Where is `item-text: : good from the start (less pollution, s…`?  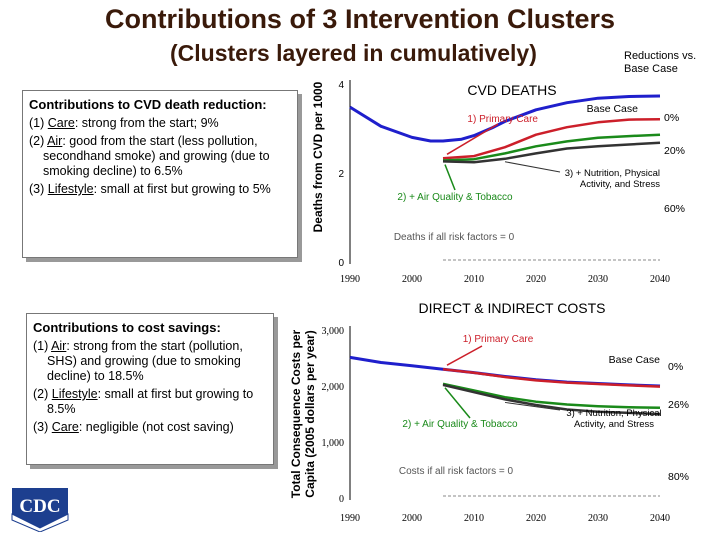 item-text: : good from the start (less pollution, s… is located at coordinates (156, 156).